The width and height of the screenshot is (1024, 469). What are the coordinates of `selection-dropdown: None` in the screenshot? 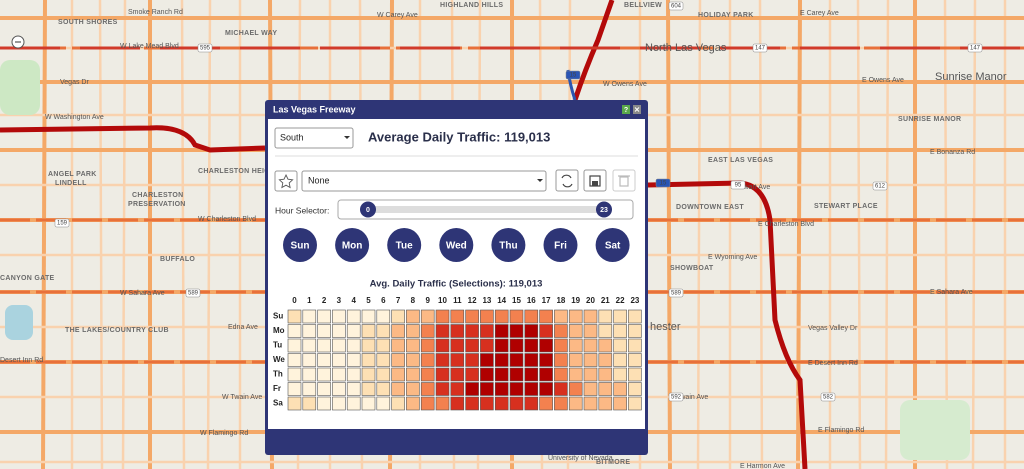 It's located at (424, 181).